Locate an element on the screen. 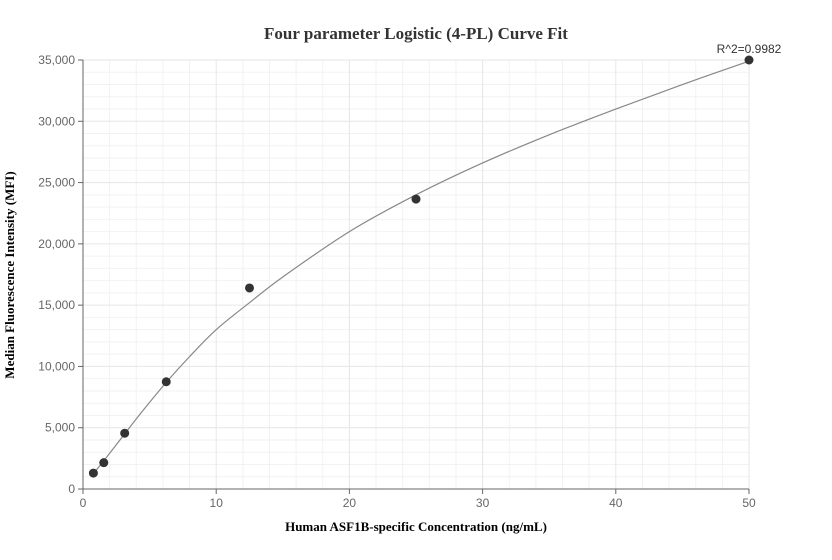  y-axis-title: Median Fluorescence Intensity (MFI) is located at coordinates (9, 274).